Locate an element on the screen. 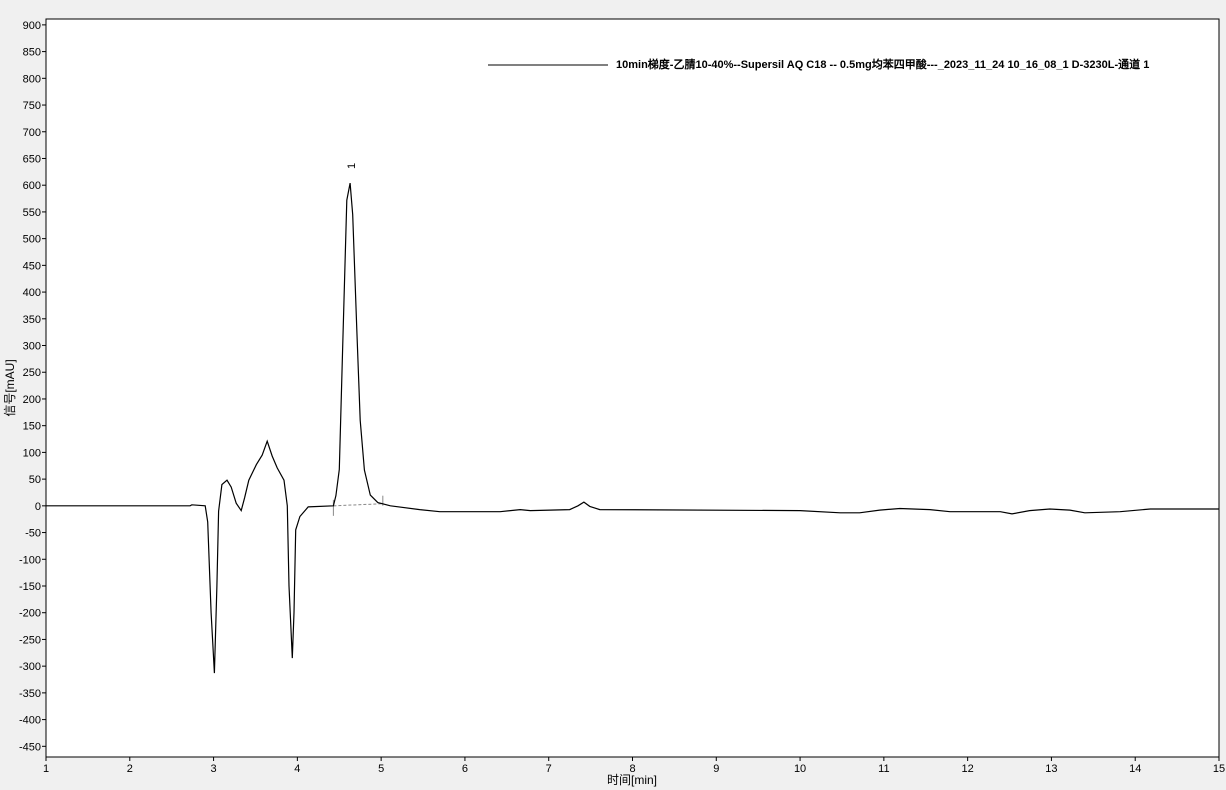 The width and height of the screenshot is (1226, 790). y-tick-label: 750 is located at coordinates (32, 106).